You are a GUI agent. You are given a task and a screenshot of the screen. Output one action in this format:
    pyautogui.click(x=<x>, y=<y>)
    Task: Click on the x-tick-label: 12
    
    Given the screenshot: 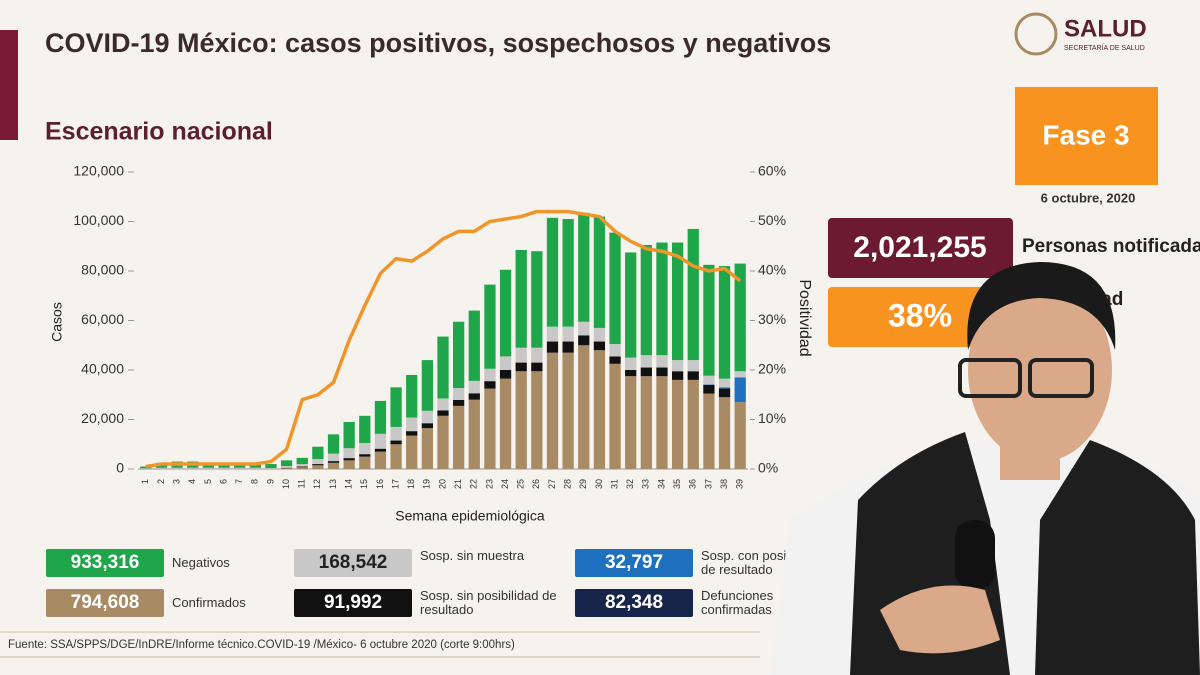 What is the action you would take?
    pyautogui.click(x=317, y=484)
    